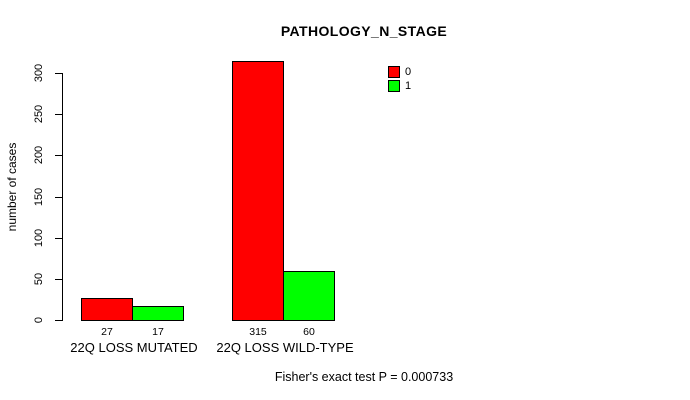  I want to click on y-tick-label: 100, so click(39, 238).